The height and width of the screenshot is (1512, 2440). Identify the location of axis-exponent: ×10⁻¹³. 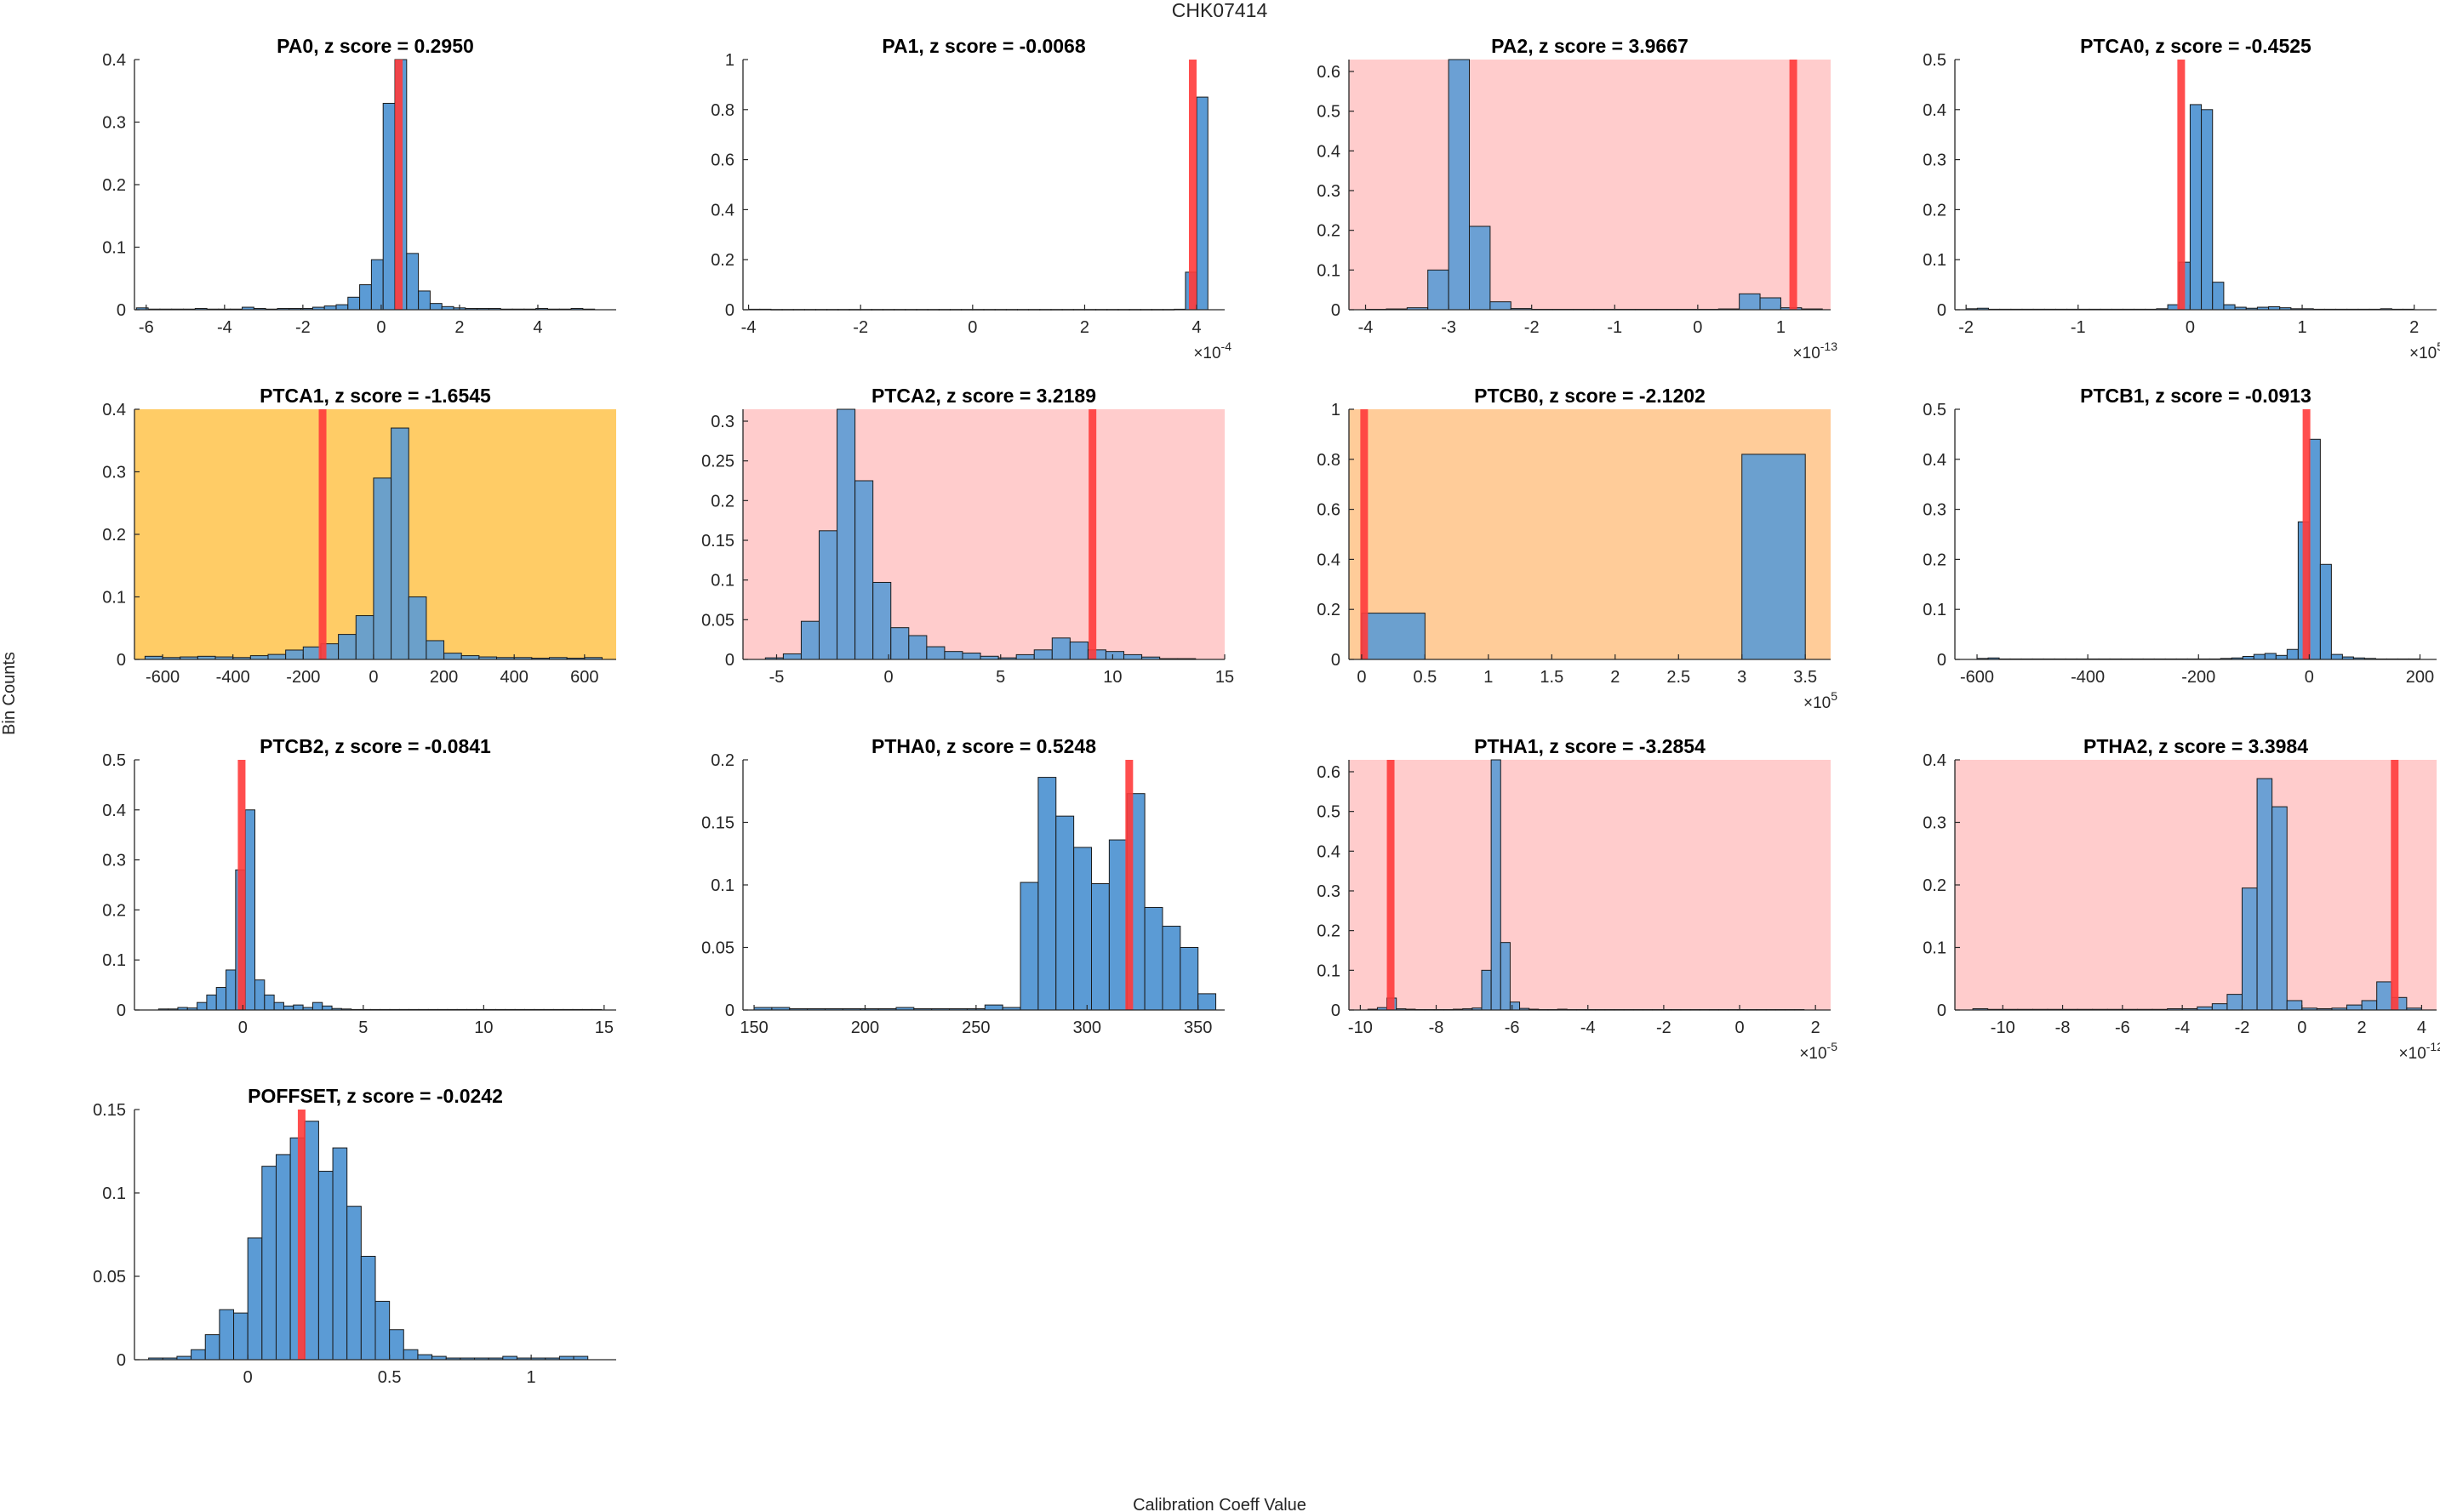
(1815, 350).